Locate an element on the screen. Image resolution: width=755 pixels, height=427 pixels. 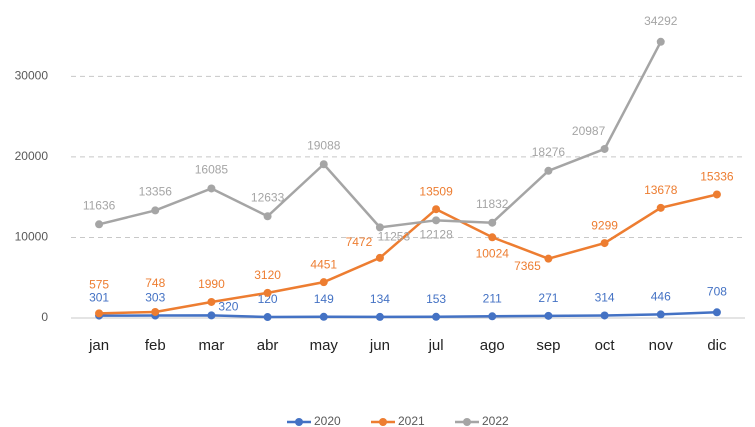
x-tick-label: abr is located at coordinates (268, 345).